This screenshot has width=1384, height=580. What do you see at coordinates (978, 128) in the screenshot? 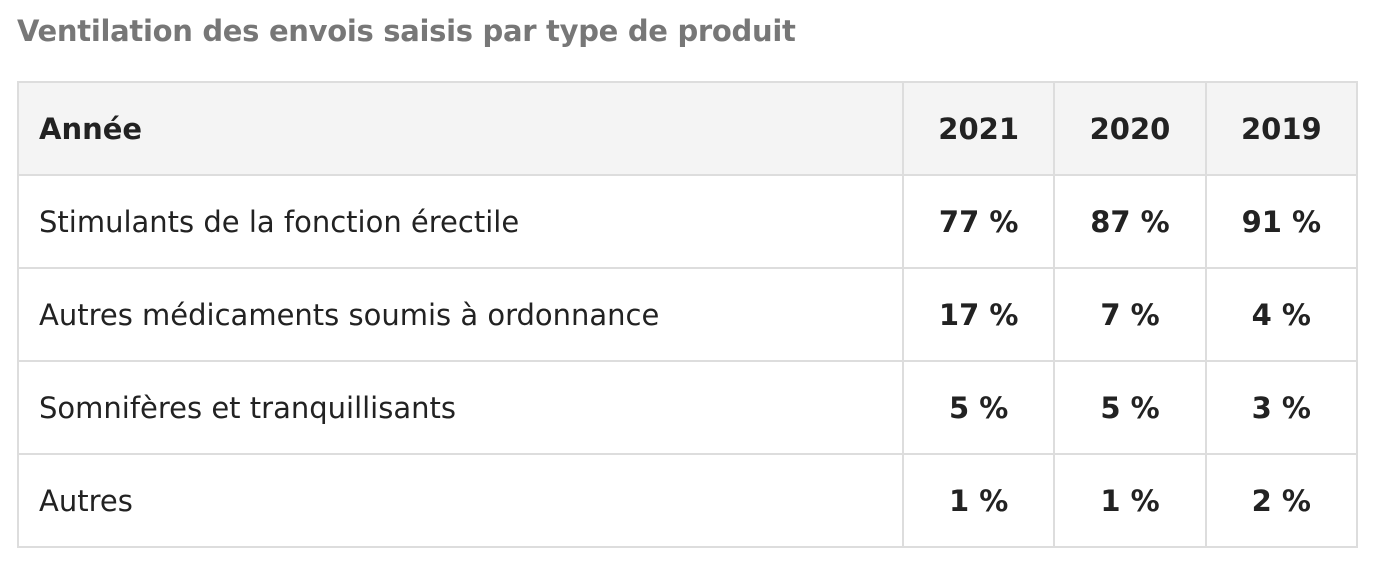
I see `header-cell: 2021` at bounding box center [978, 128].